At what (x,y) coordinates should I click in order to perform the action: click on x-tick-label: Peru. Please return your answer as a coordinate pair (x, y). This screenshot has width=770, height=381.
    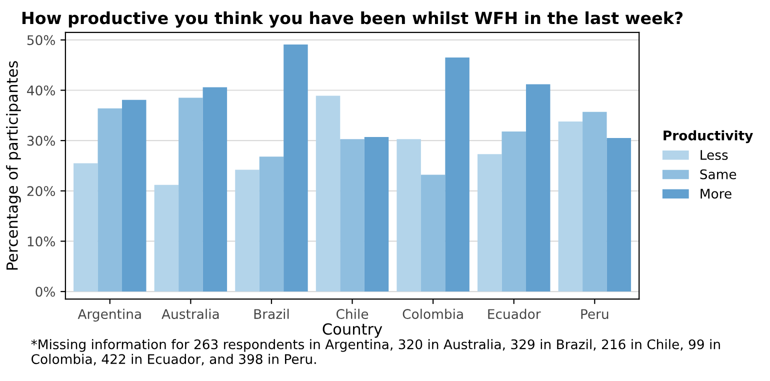
    Looking at the image, I should click on (594, 314).